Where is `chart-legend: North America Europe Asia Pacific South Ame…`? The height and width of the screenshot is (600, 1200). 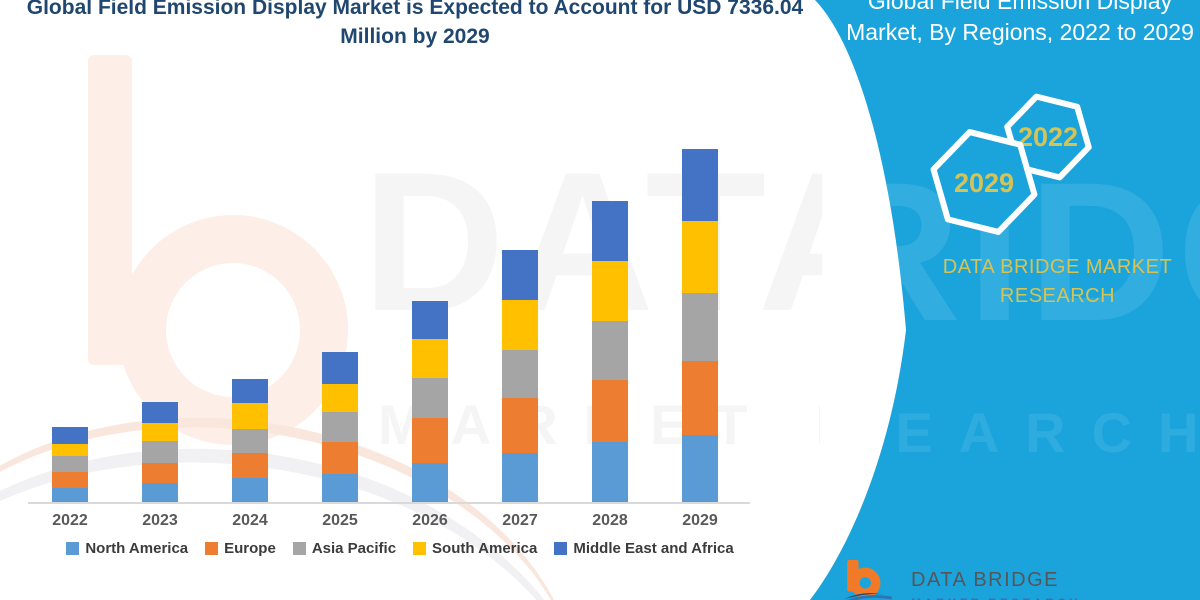 chart-legend: North America Europe Asia Pacific South Ame… is located at coordinates (400, 548).